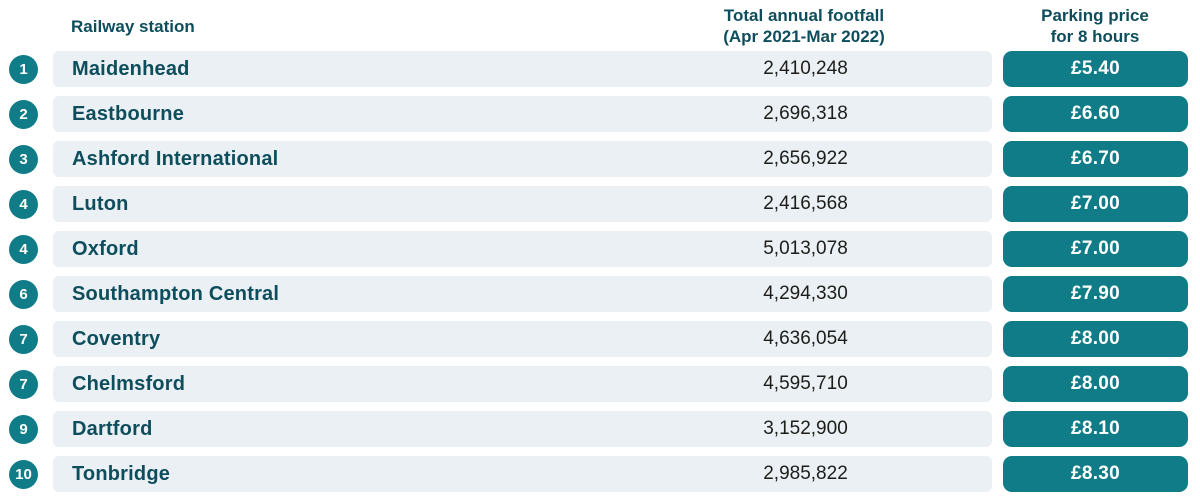 This screenshot has height=503, width=1200. I want to click on station-name: Southampton Central, so click(176, 293).